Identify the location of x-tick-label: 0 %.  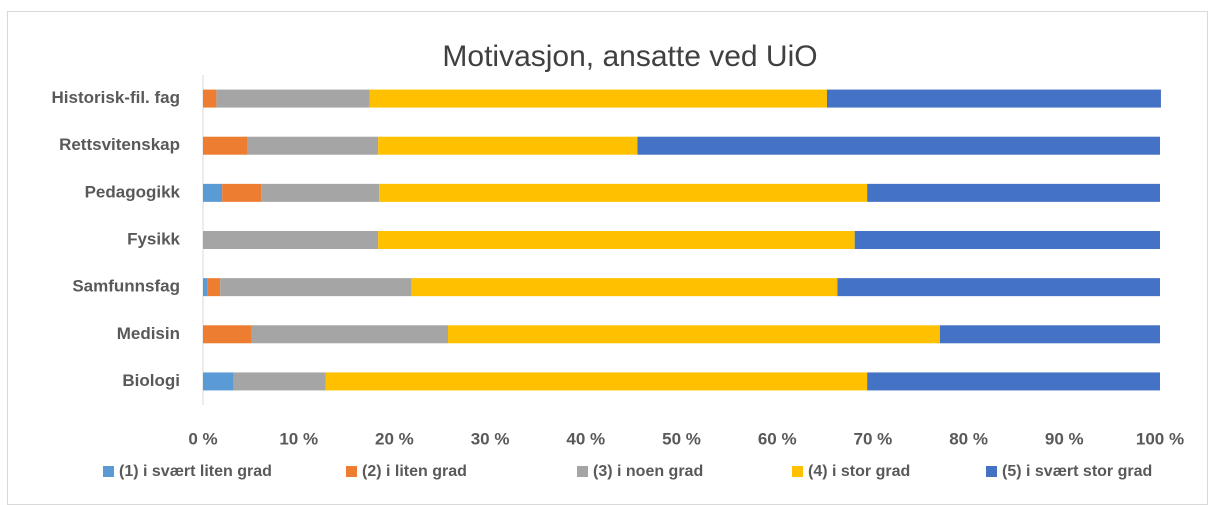
(202, 438).